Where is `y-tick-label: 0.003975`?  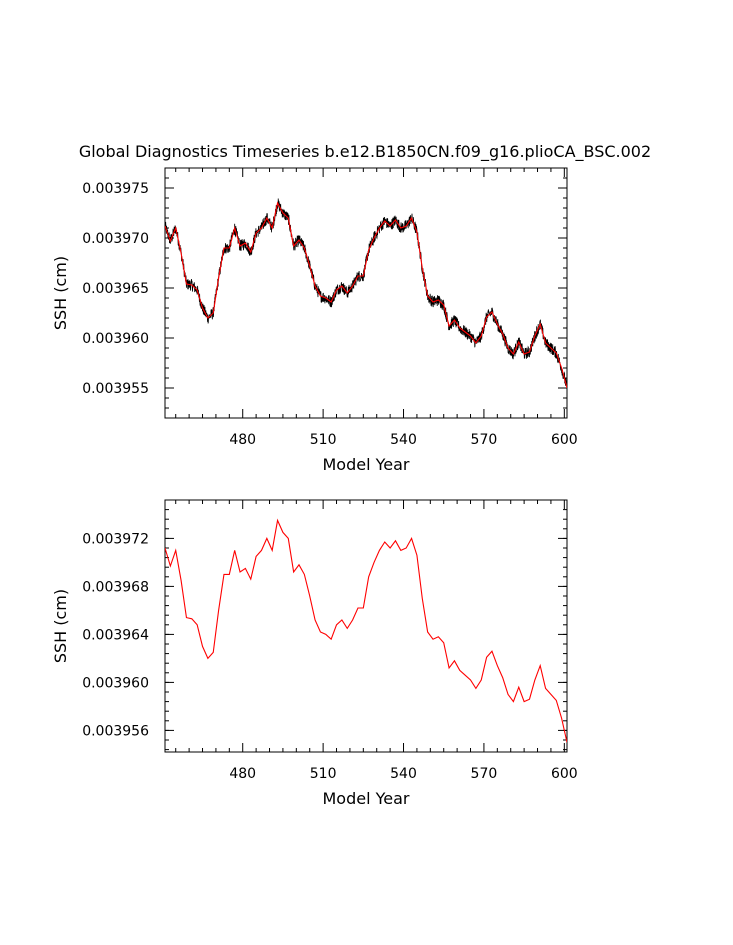 y-tick-label: 0.003975 is located at coordinates (115, 189).